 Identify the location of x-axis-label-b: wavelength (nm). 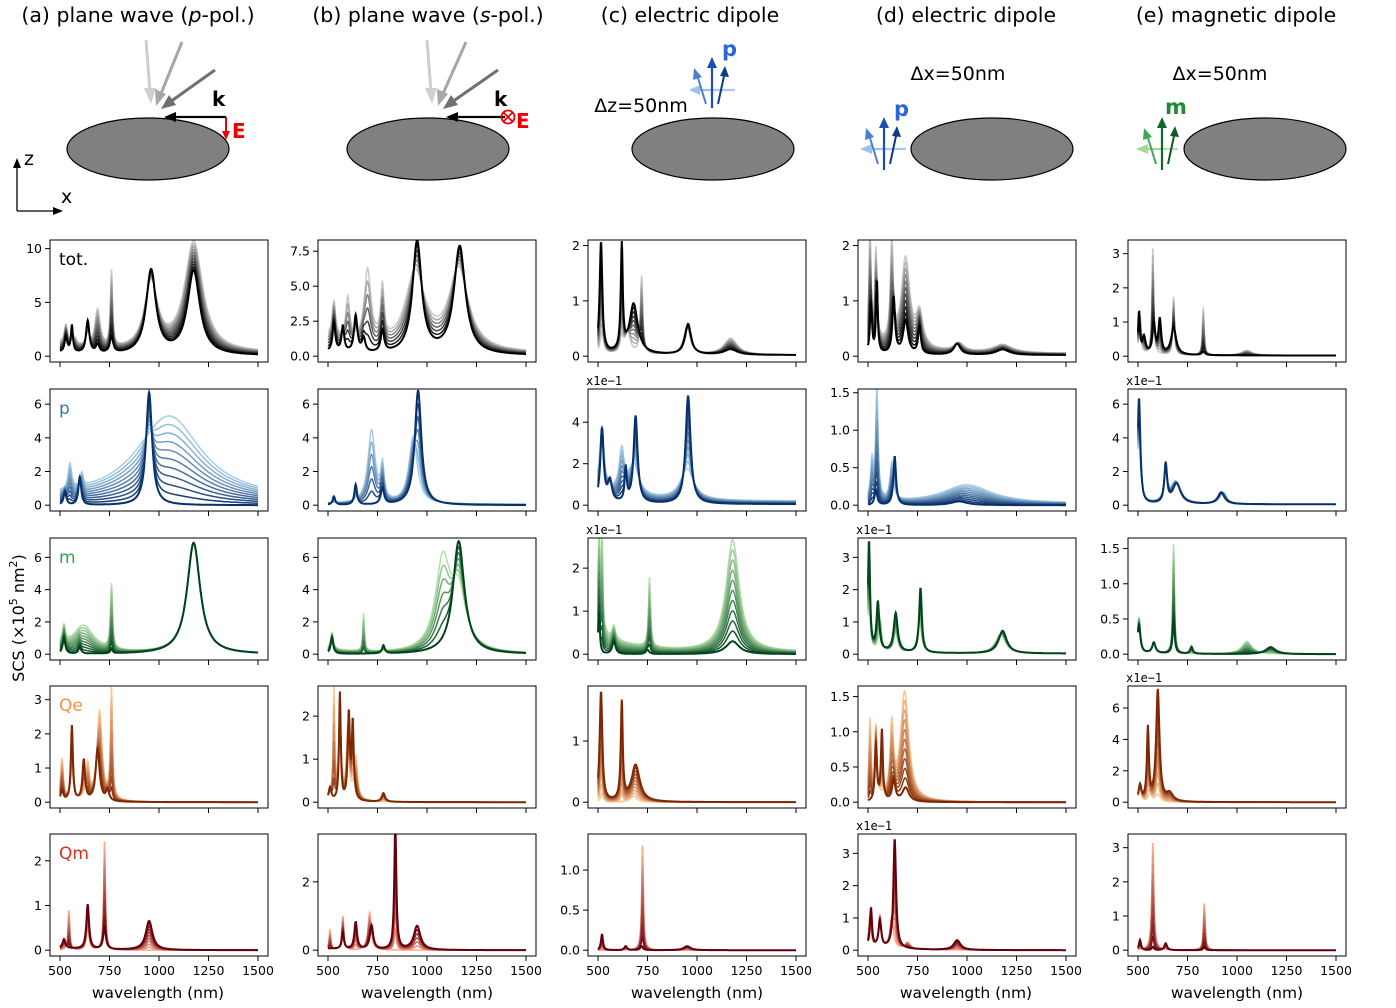
(427, 993).